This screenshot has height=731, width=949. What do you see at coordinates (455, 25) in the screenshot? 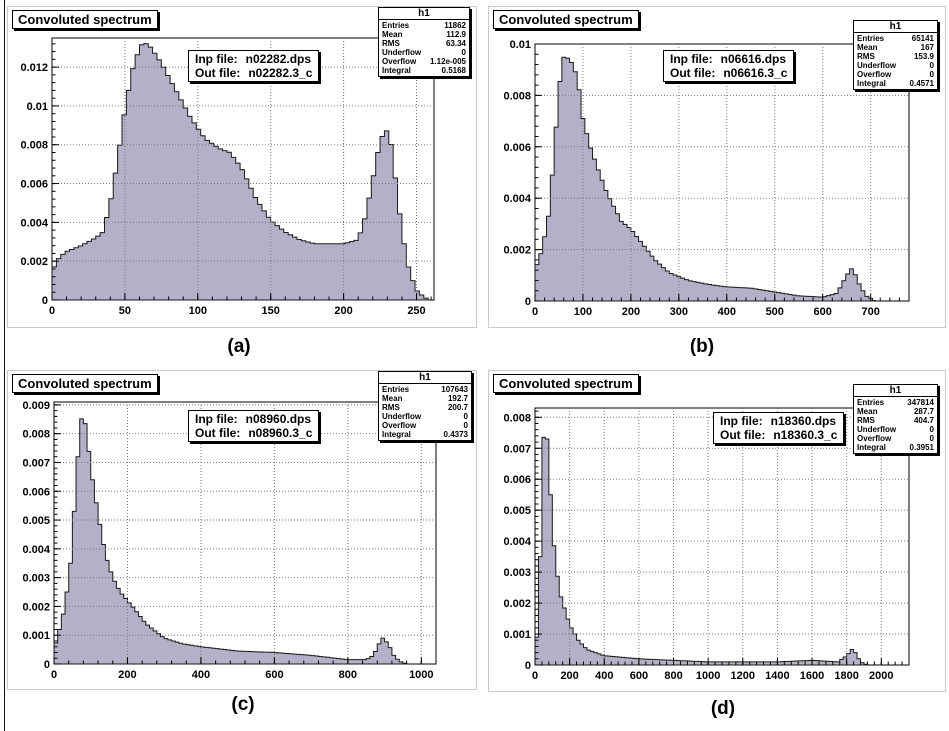
I see `stats-a-value: 11862` at bounding box center [455, 25].